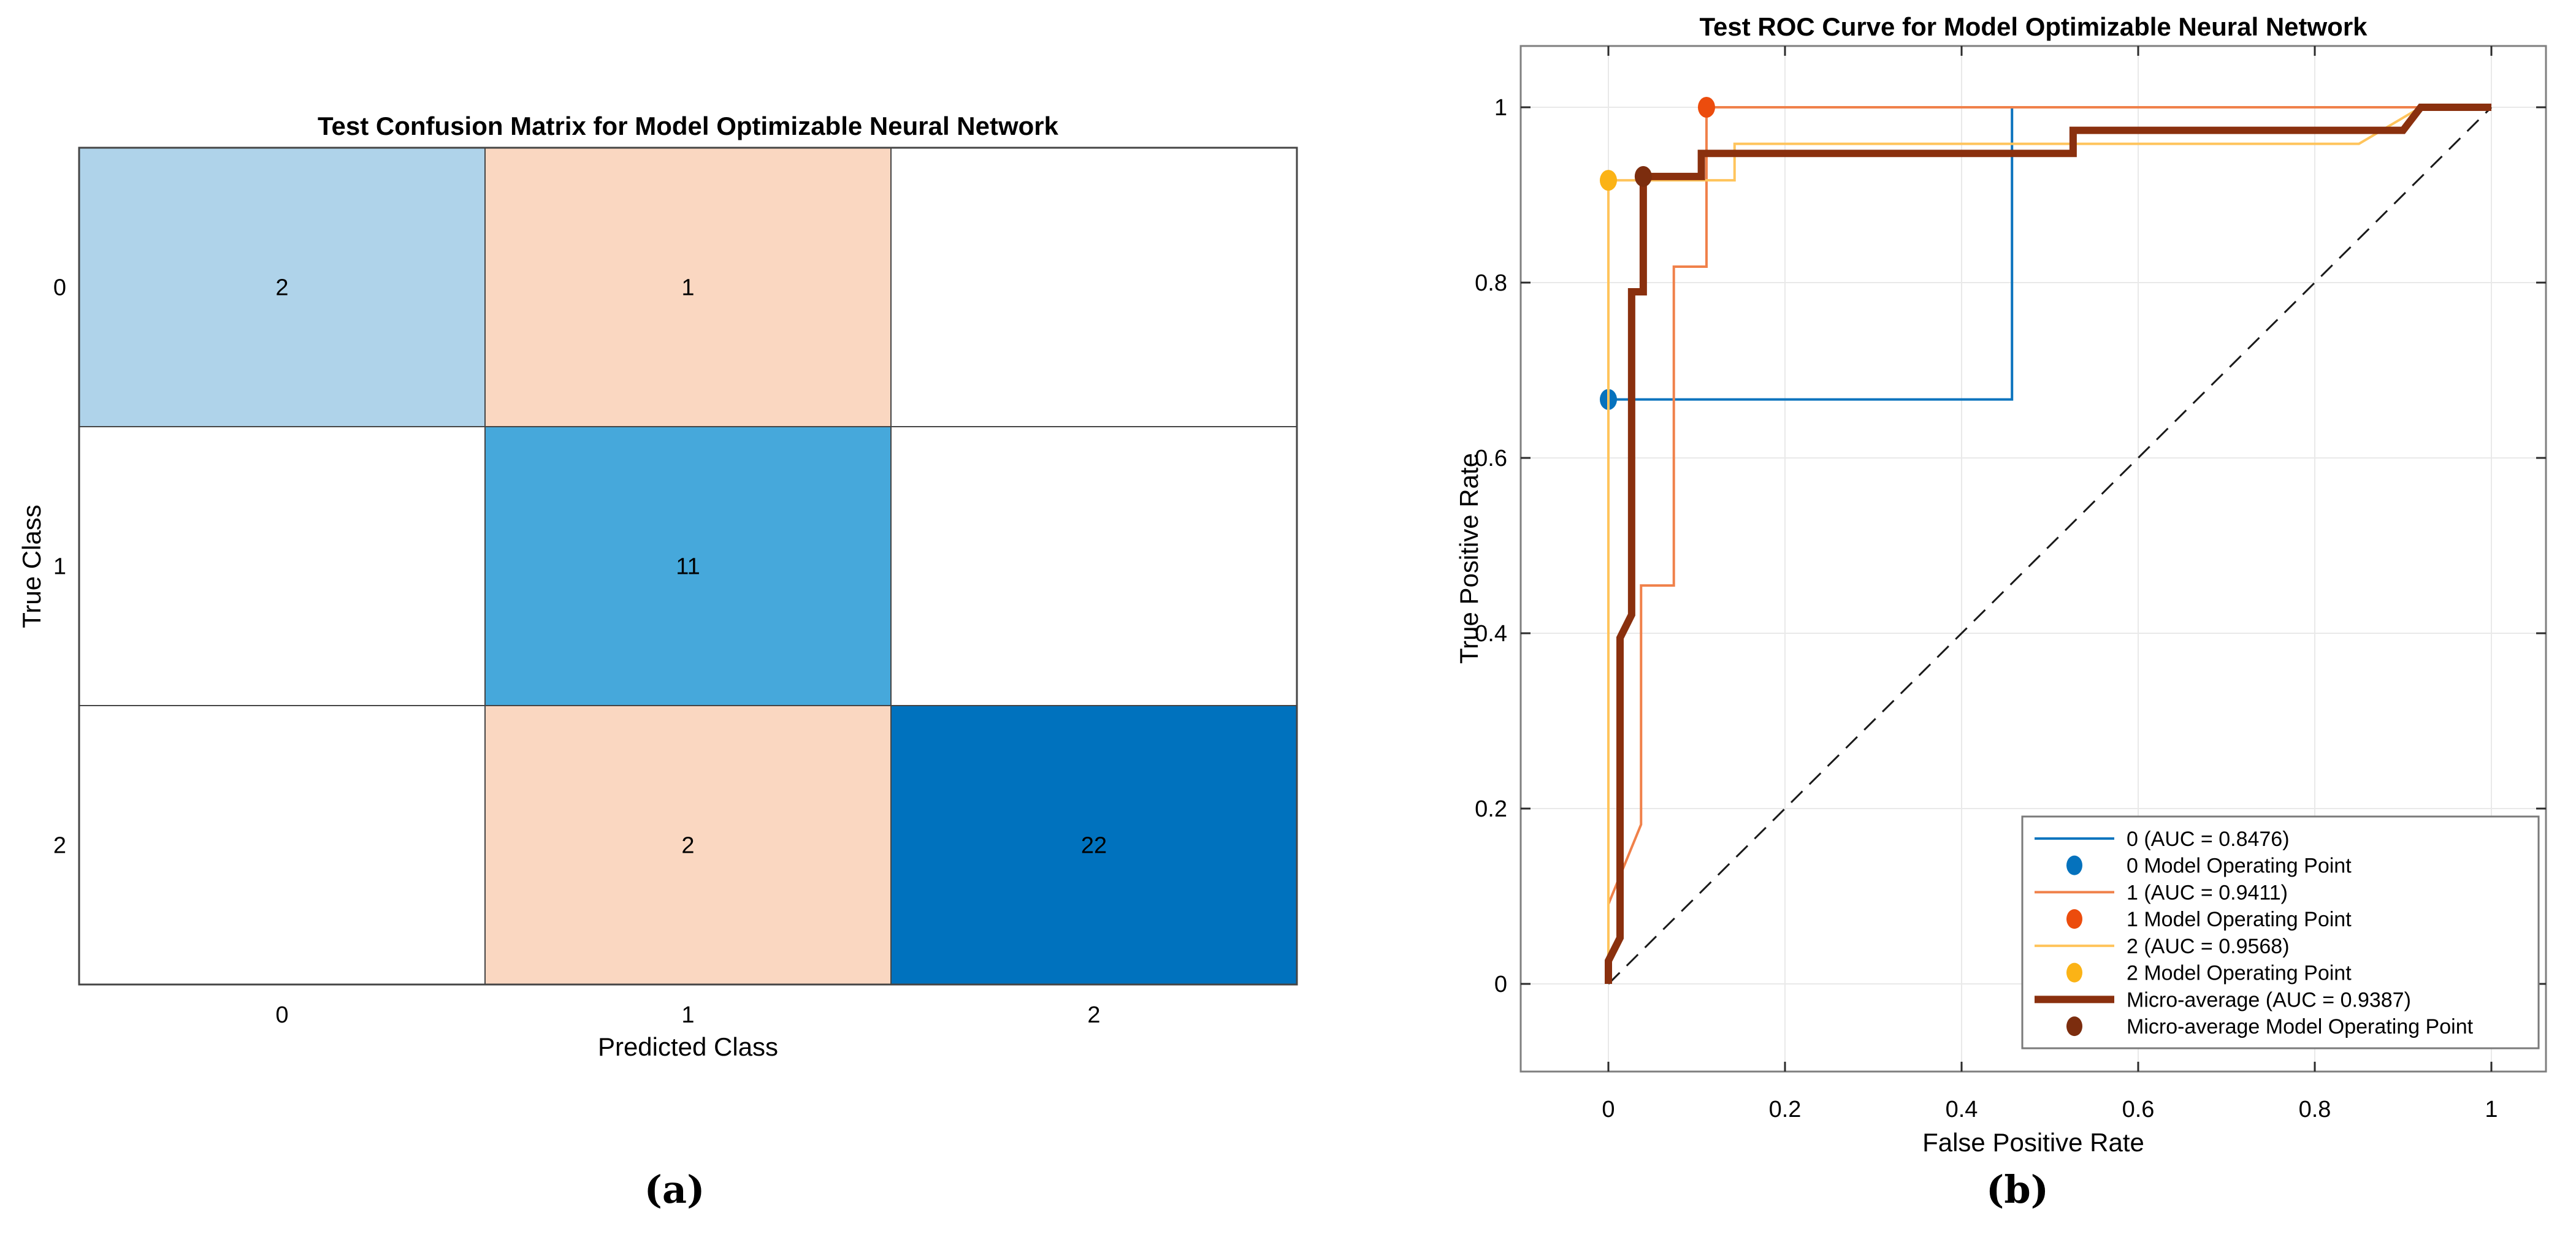  I want to click on confusion-cell-value: 22, so click(1094, 846).